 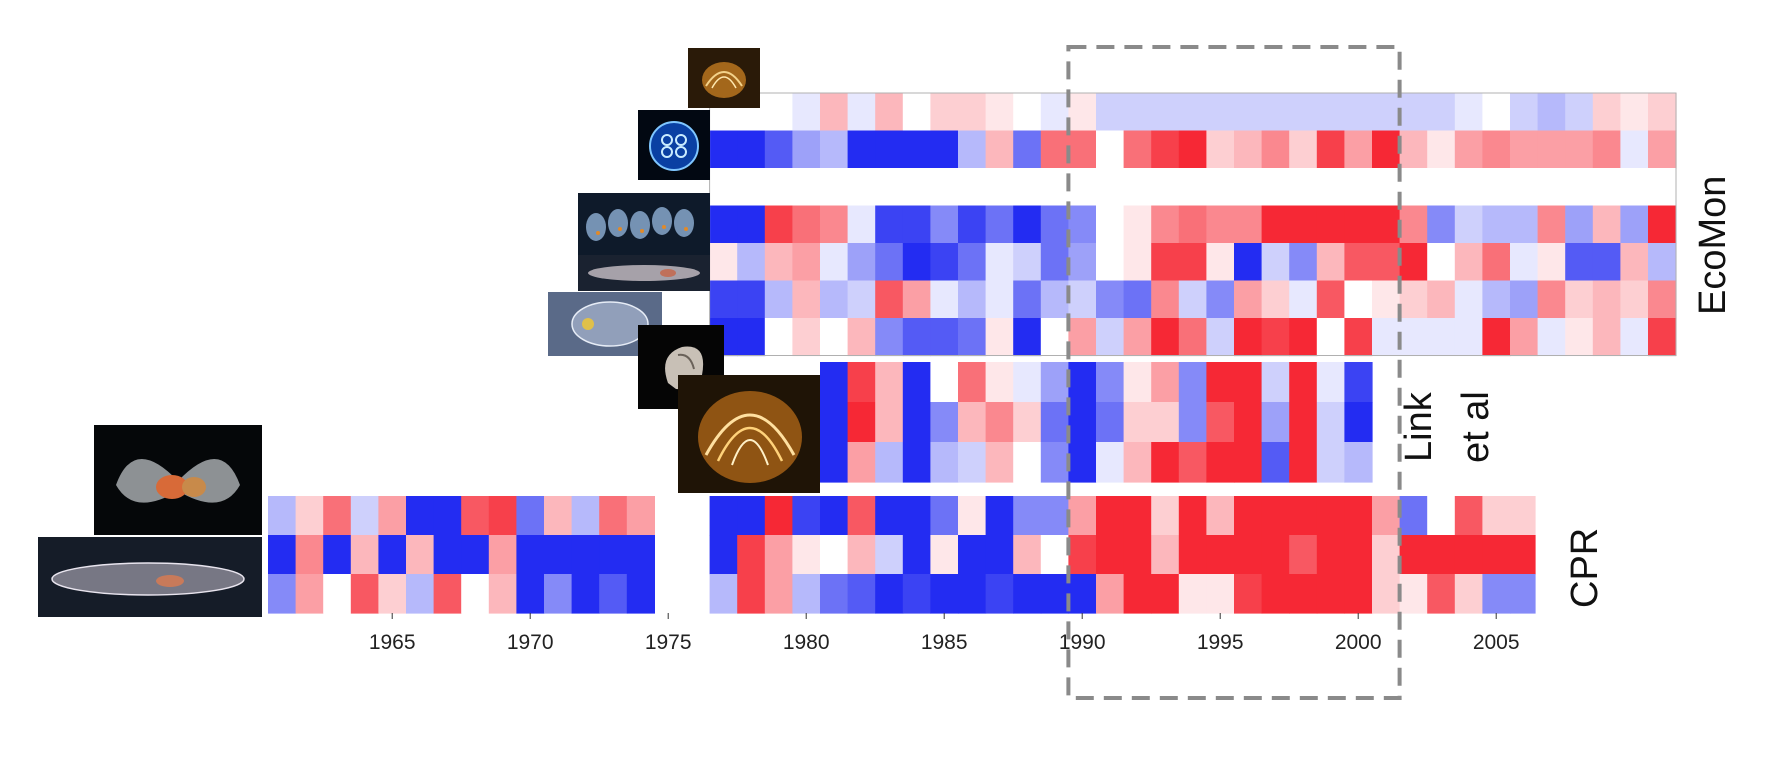 I want to click on x-tick-label: 2005, so click(x=1496, y=642).